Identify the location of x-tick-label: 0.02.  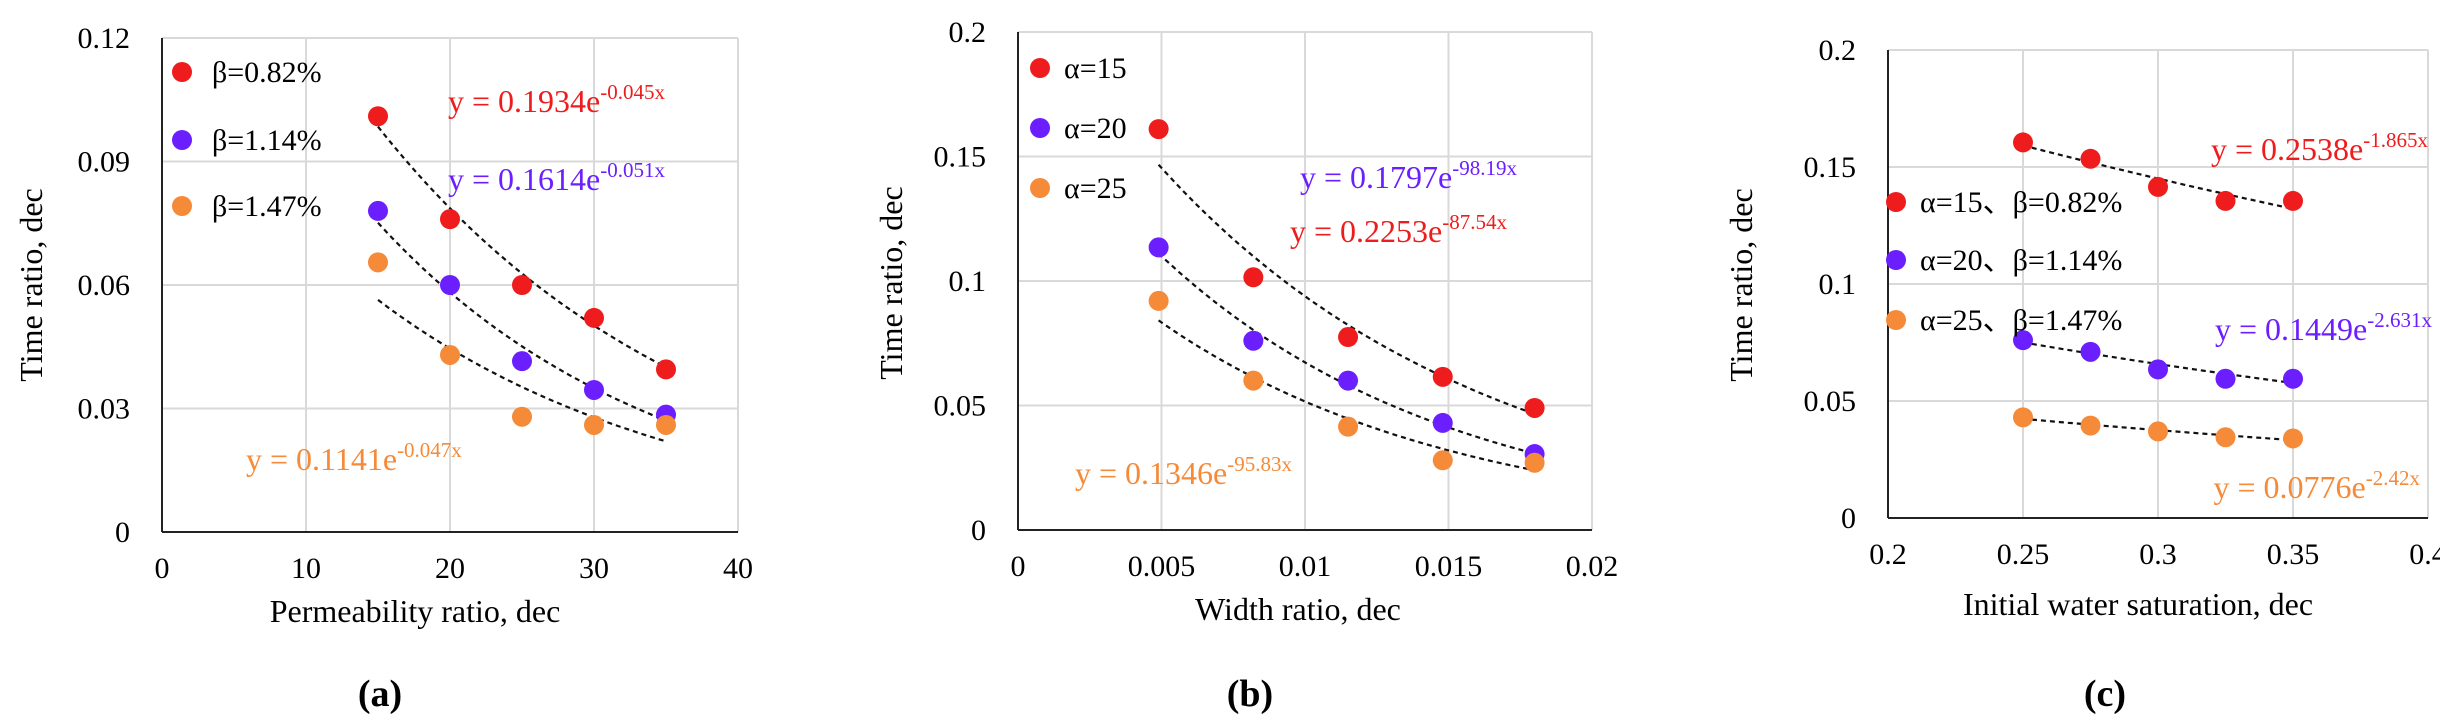
(1592, 566).